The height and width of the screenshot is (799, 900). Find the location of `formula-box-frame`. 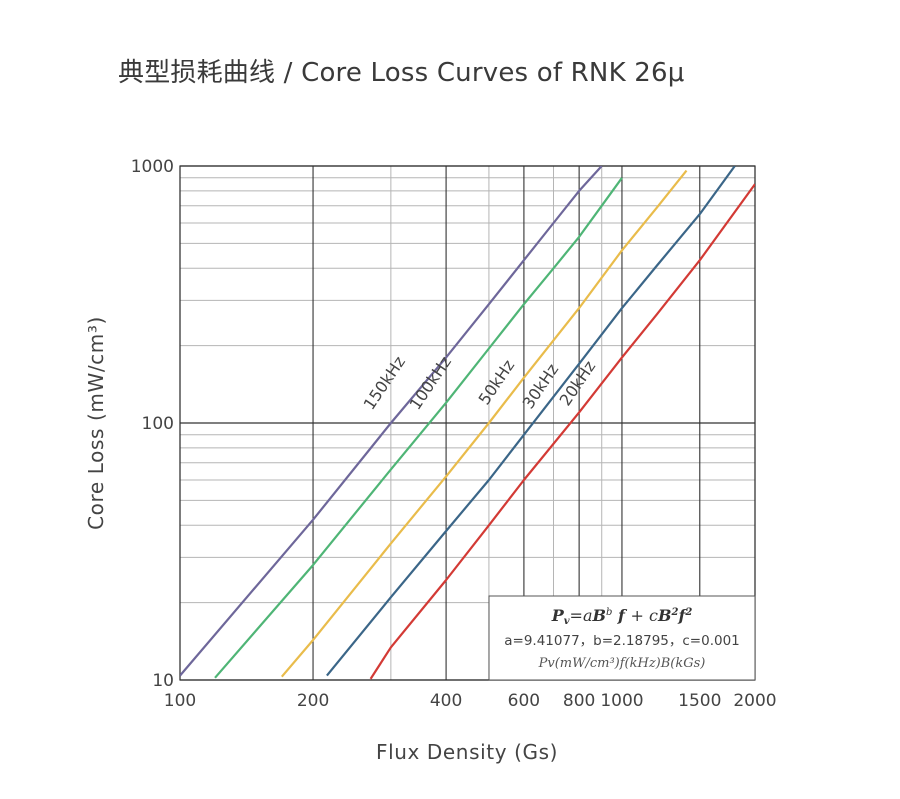

formula-box-frame is located at coordinates (622, 638).